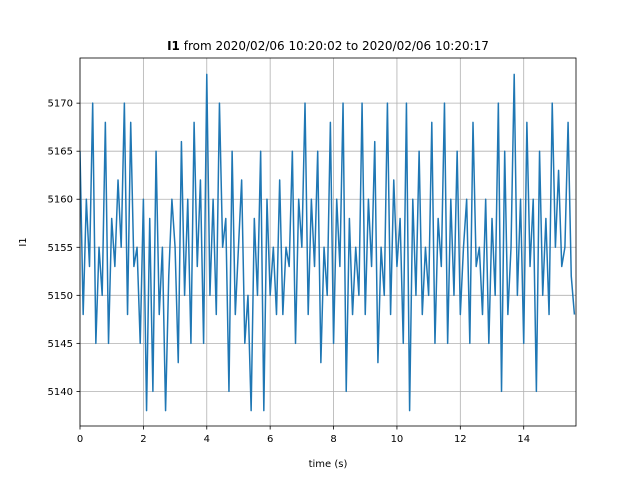 Image resolution: width=640 pixels, height=480 pixels. What do you see at coordinates (523, 439) in the screenshot?
I see `x-tick-label: 14` at bounding box center [523, 439].